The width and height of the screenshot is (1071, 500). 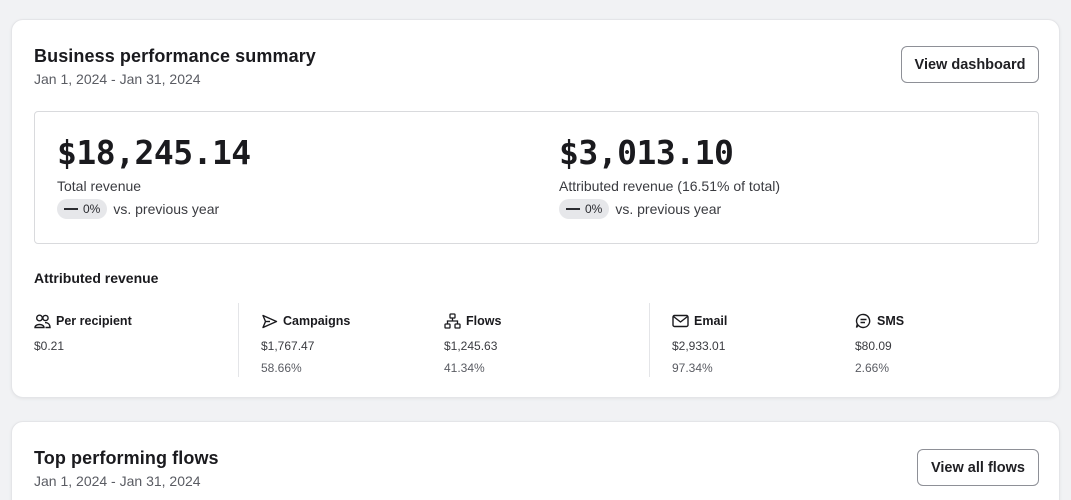 I want to click on view-dashboard-button: View dashboard, so click(x=970, y=64).